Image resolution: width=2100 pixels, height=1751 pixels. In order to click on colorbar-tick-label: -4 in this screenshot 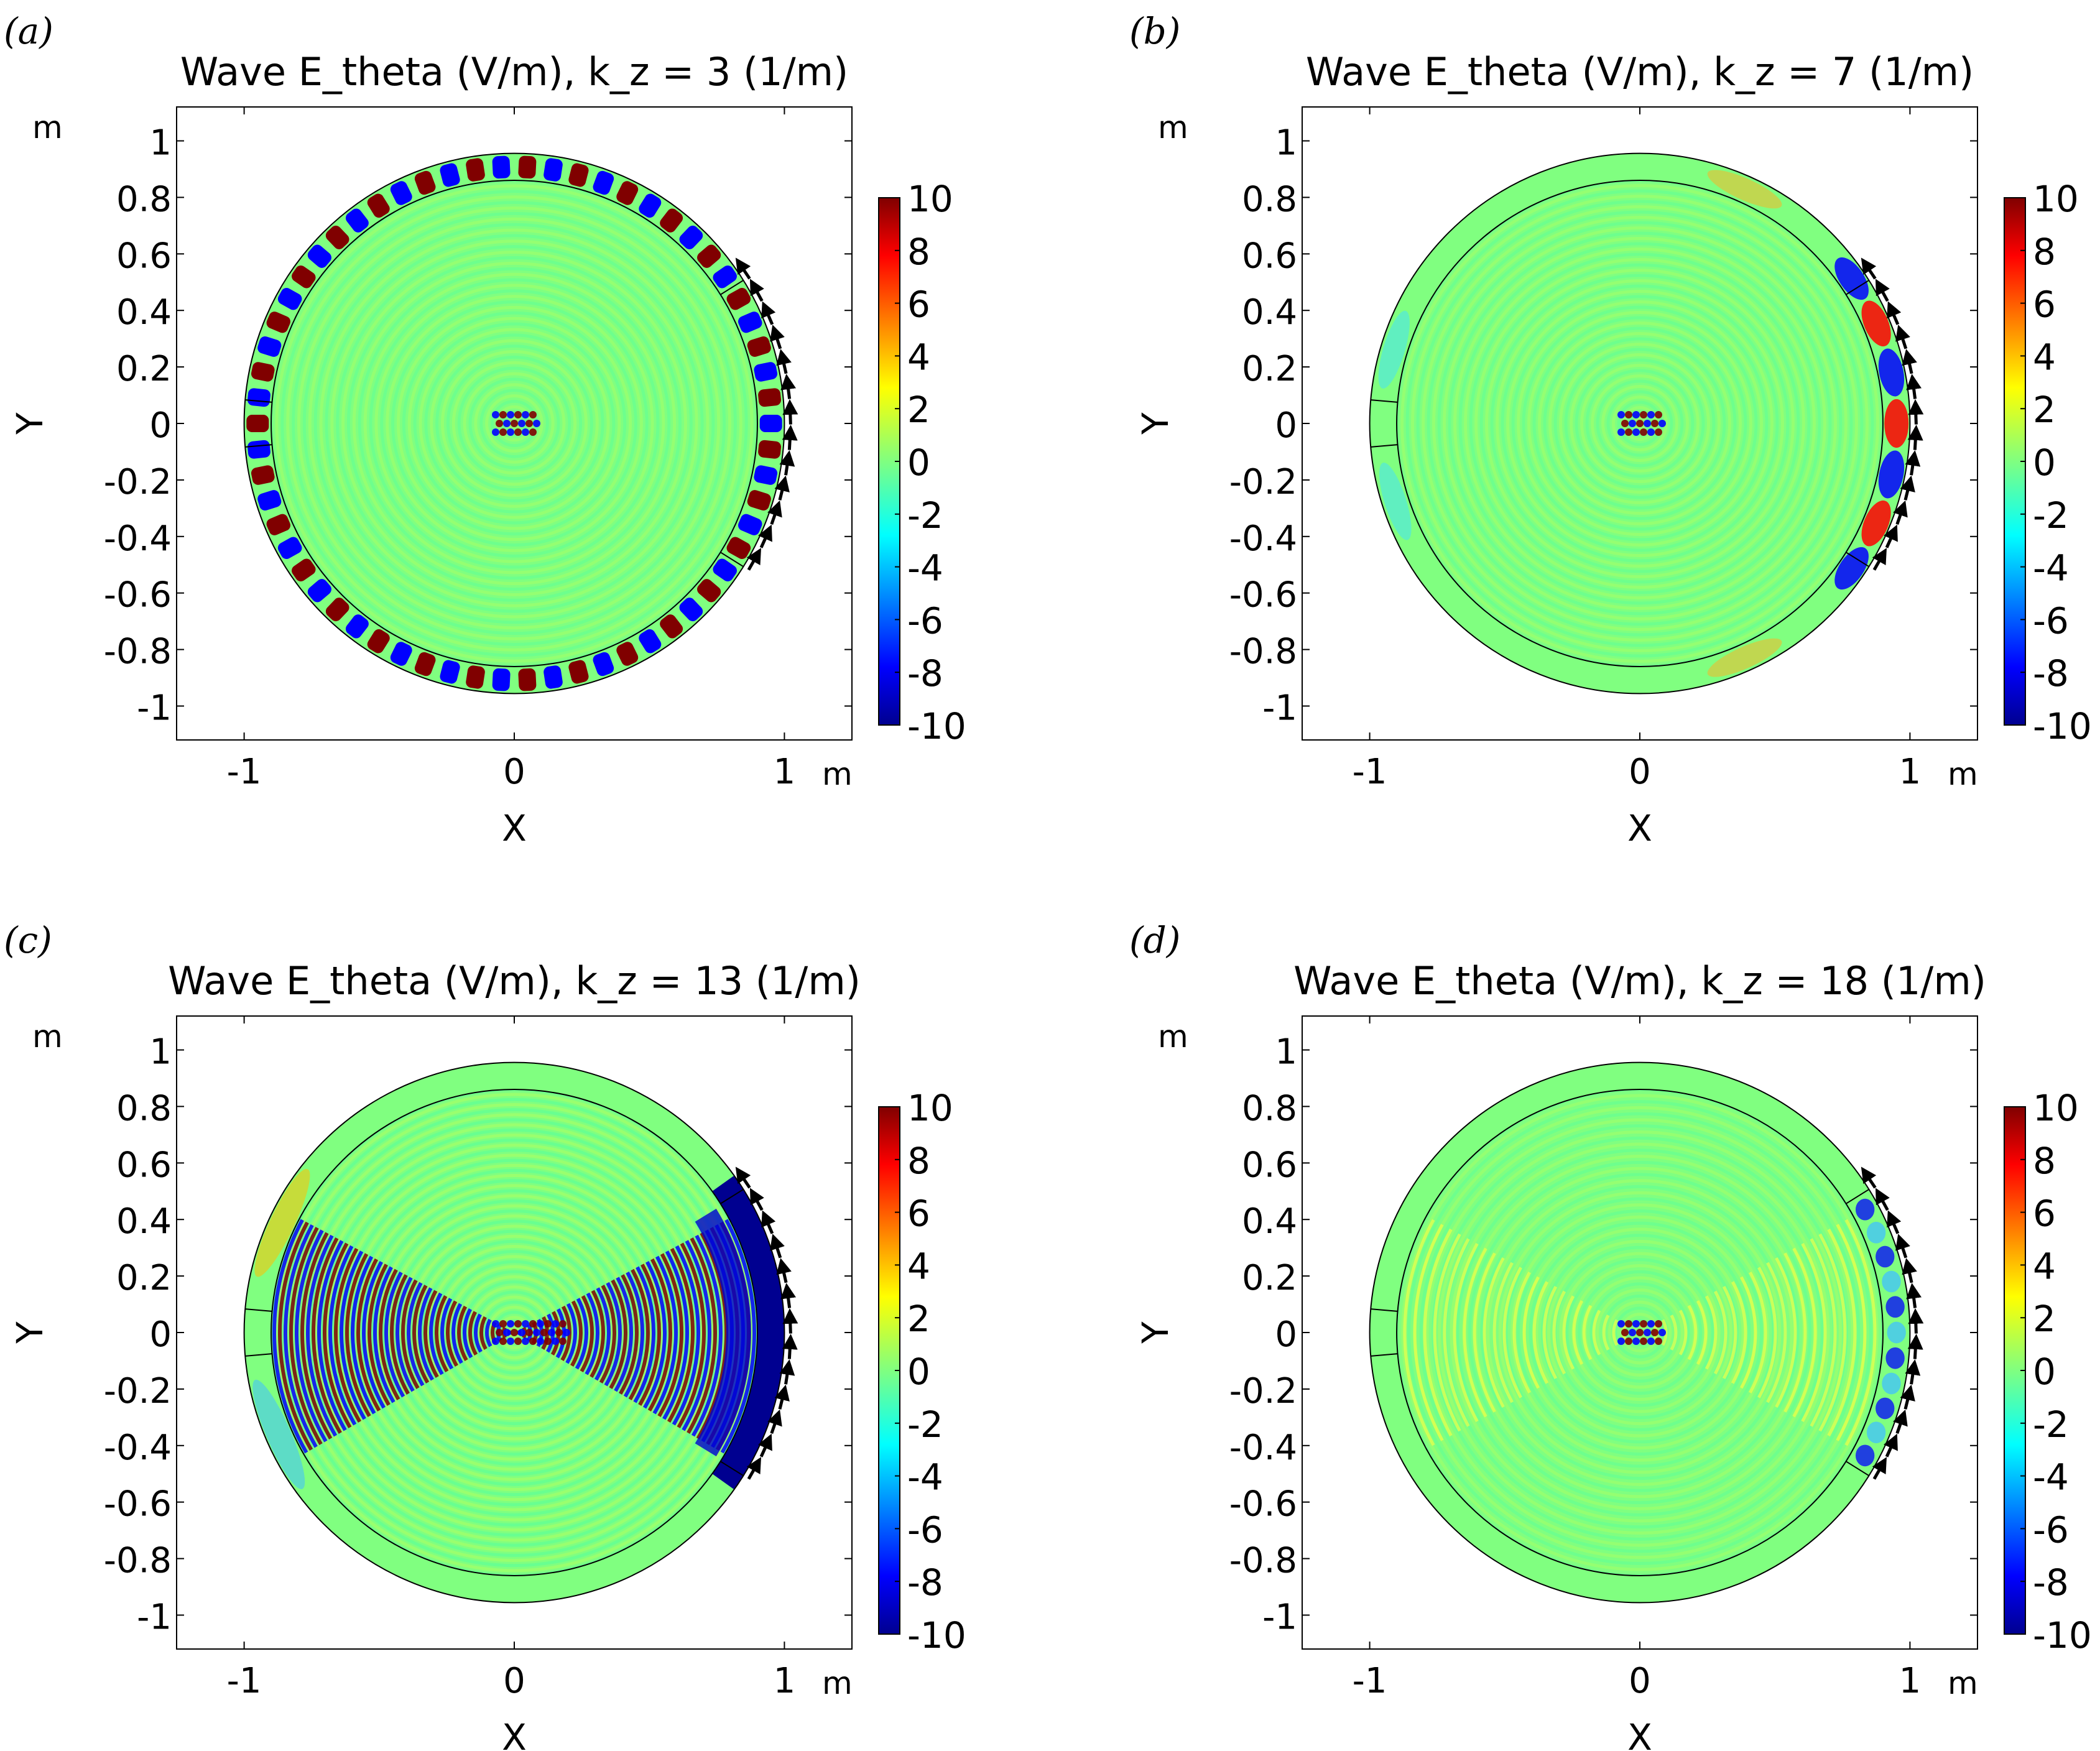, I will do `click(2051, 568)`.